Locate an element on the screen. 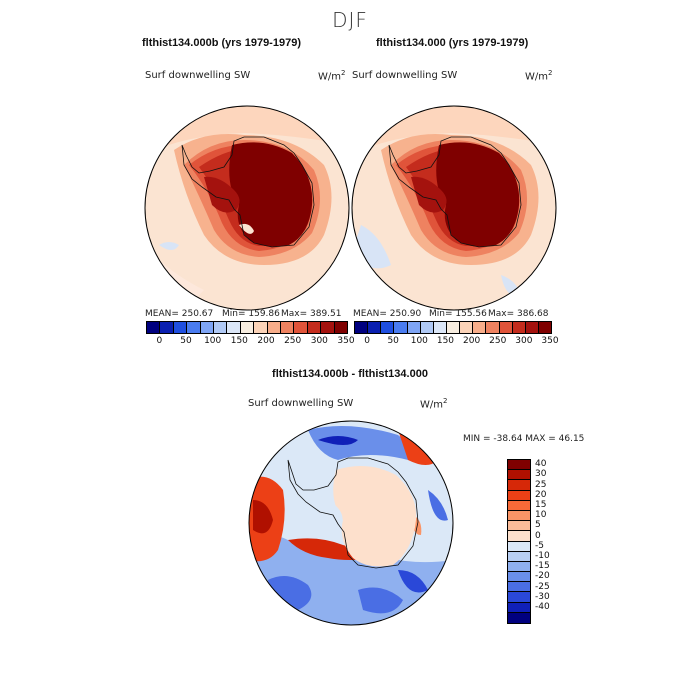  difference-colorbar is located at coordinates (519, 541).